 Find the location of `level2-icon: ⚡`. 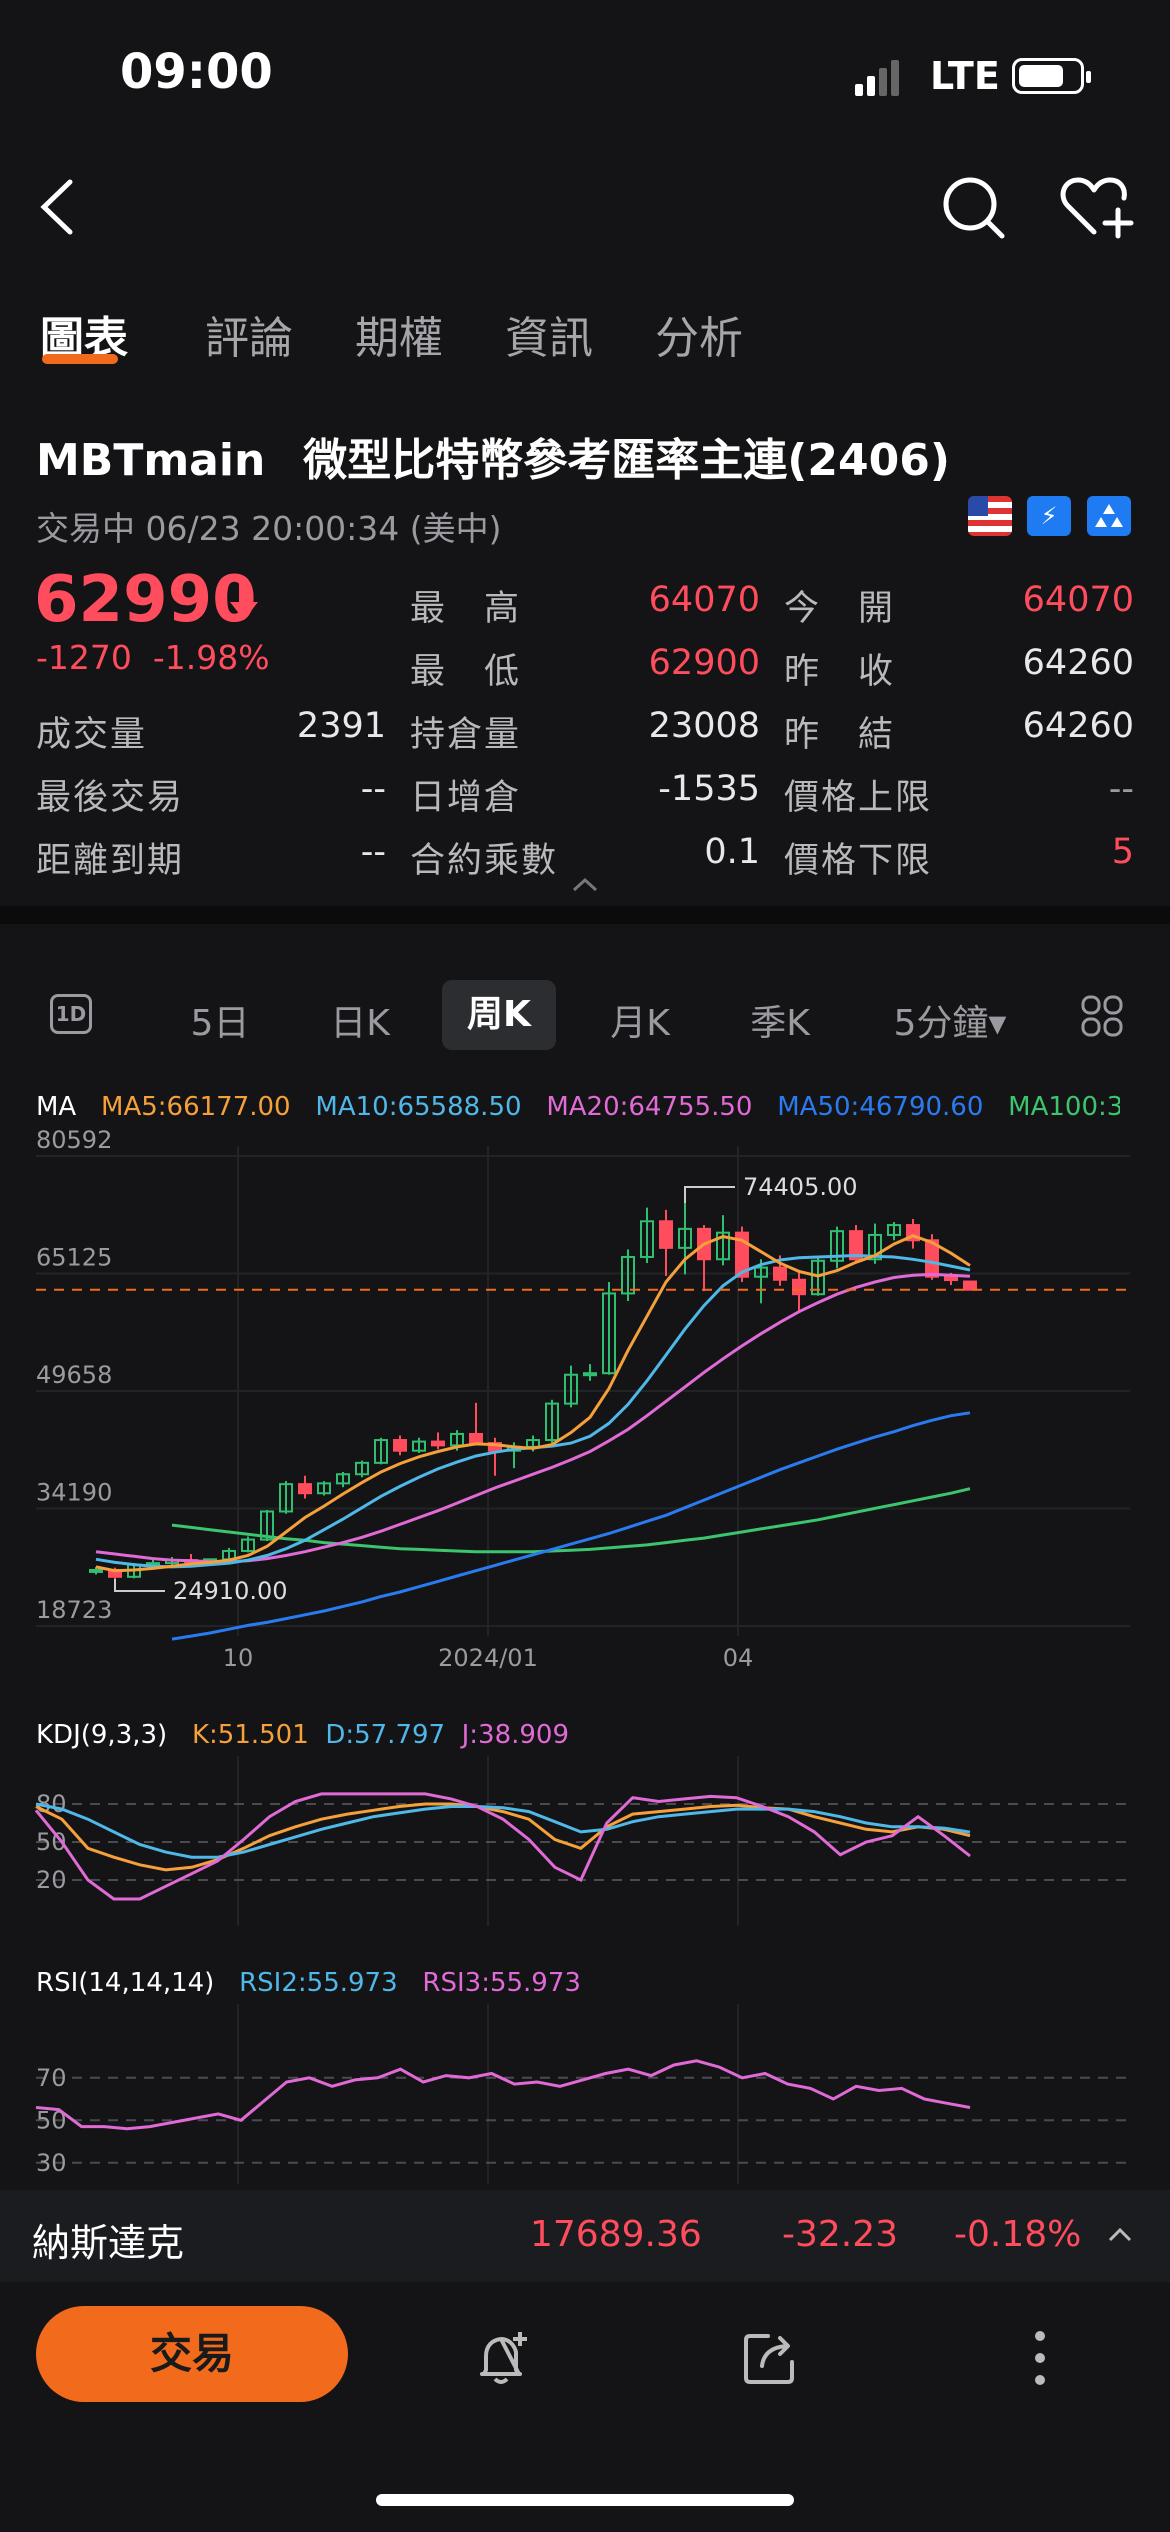

level2-icon: ⚡ is located at coordinates (1049, 516).